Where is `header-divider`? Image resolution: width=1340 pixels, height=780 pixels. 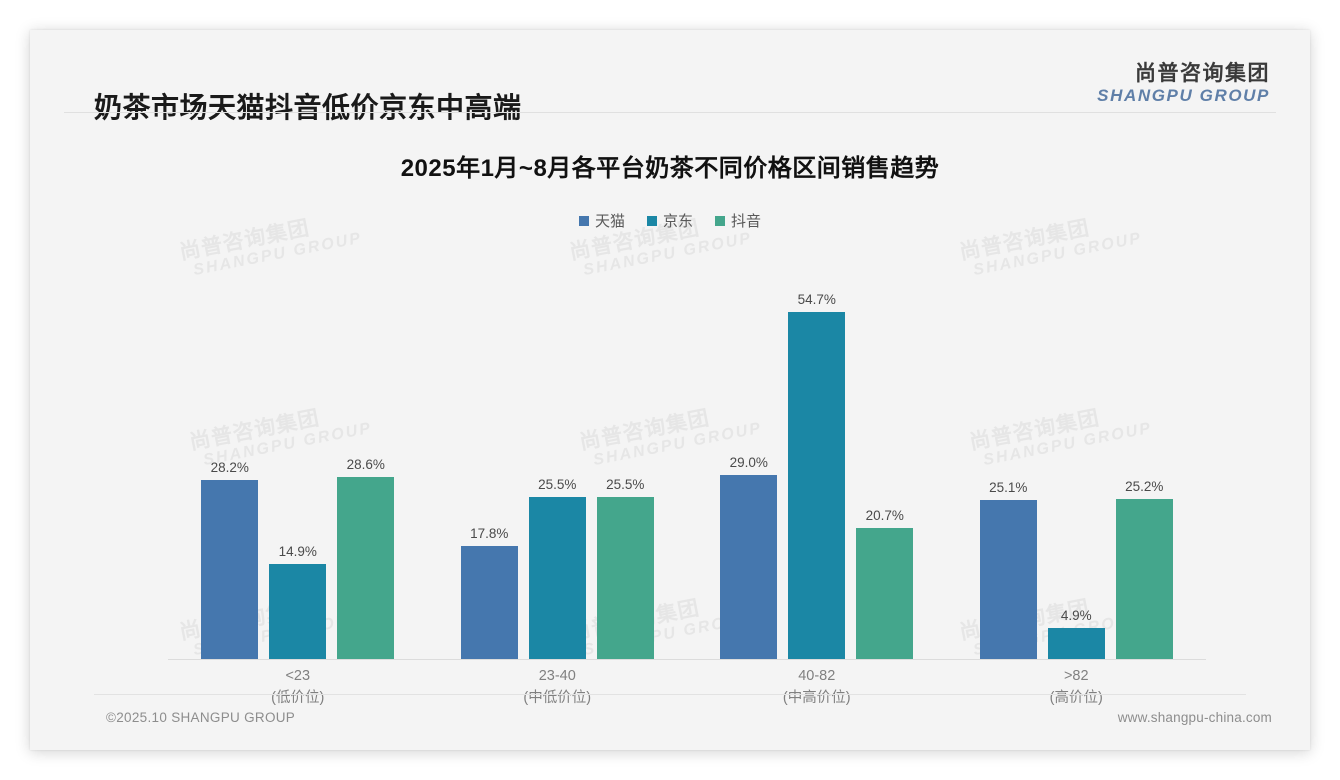
header-divider is located at coordinates (670, 112).